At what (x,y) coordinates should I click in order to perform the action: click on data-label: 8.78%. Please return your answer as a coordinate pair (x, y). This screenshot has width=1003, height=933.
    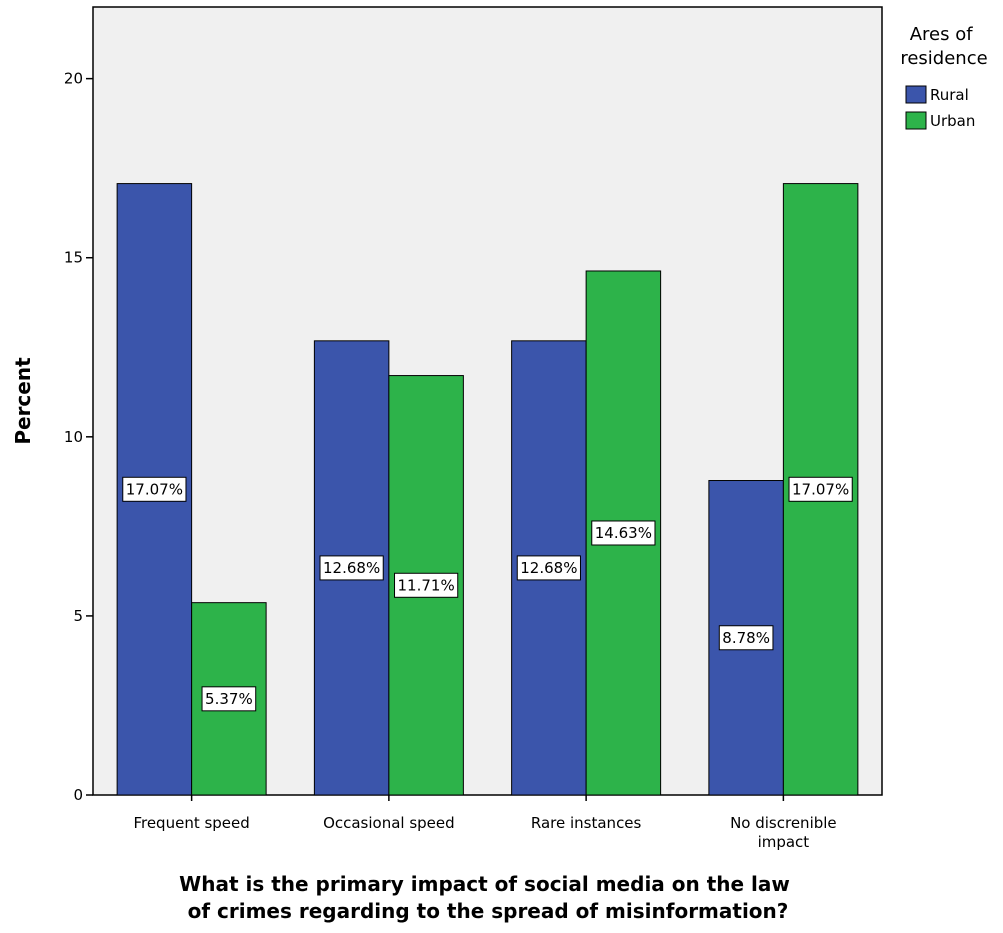
    Looking at the image, I should click on (746, 638).